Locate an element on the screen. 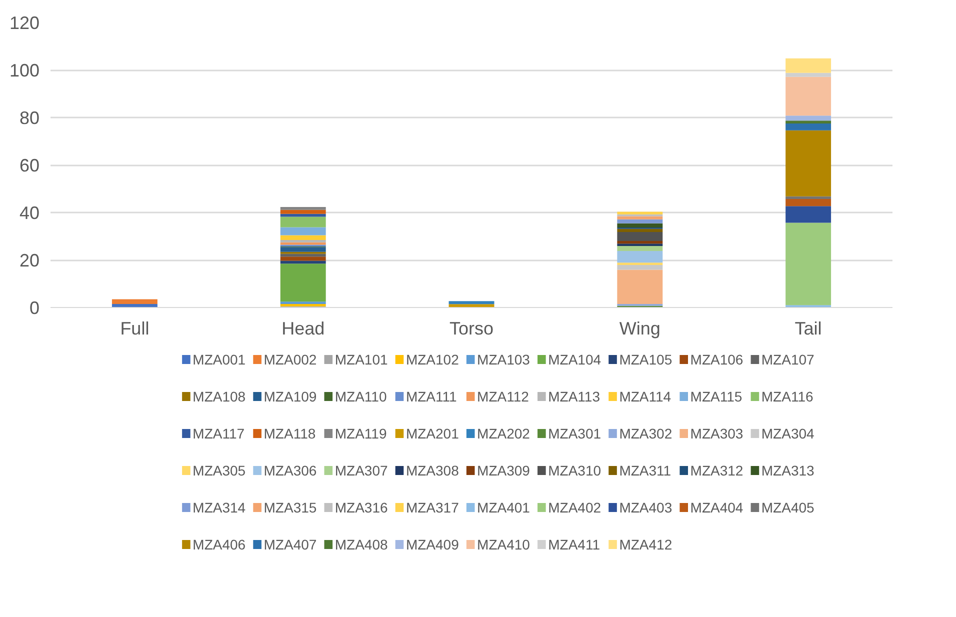 The image size is (956, 617). legend-label: MZA407 is located at coordinates (290, 544).